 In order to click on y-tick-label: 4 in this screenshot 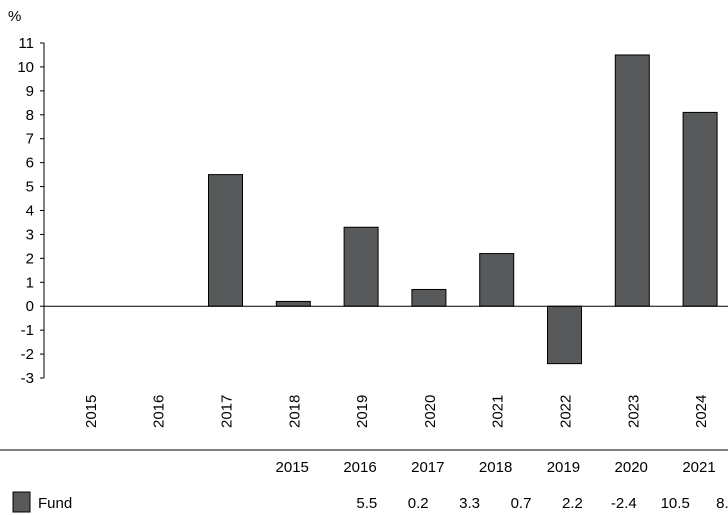, I will do `click(30, 211)`.